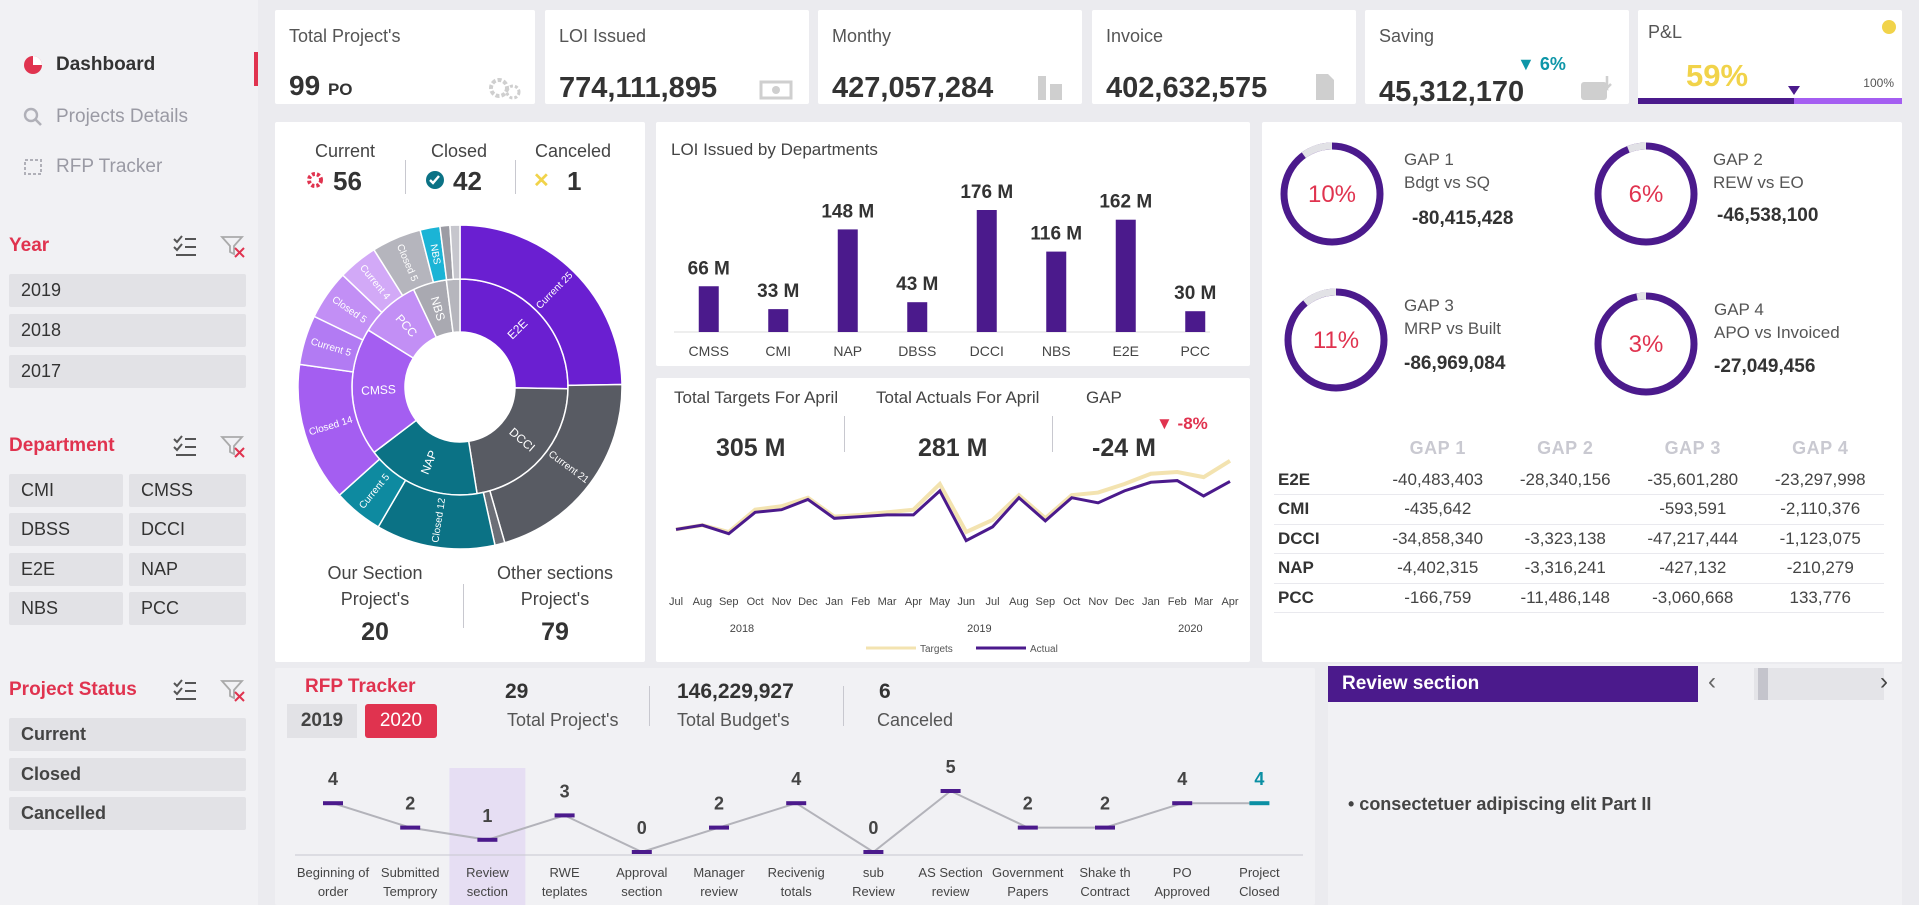 This screenshot has height=905, width=1919. What do you see at coordinates (33, 65) in the screenshot?
I see `pie-icon` at bounding box center [33, 65].